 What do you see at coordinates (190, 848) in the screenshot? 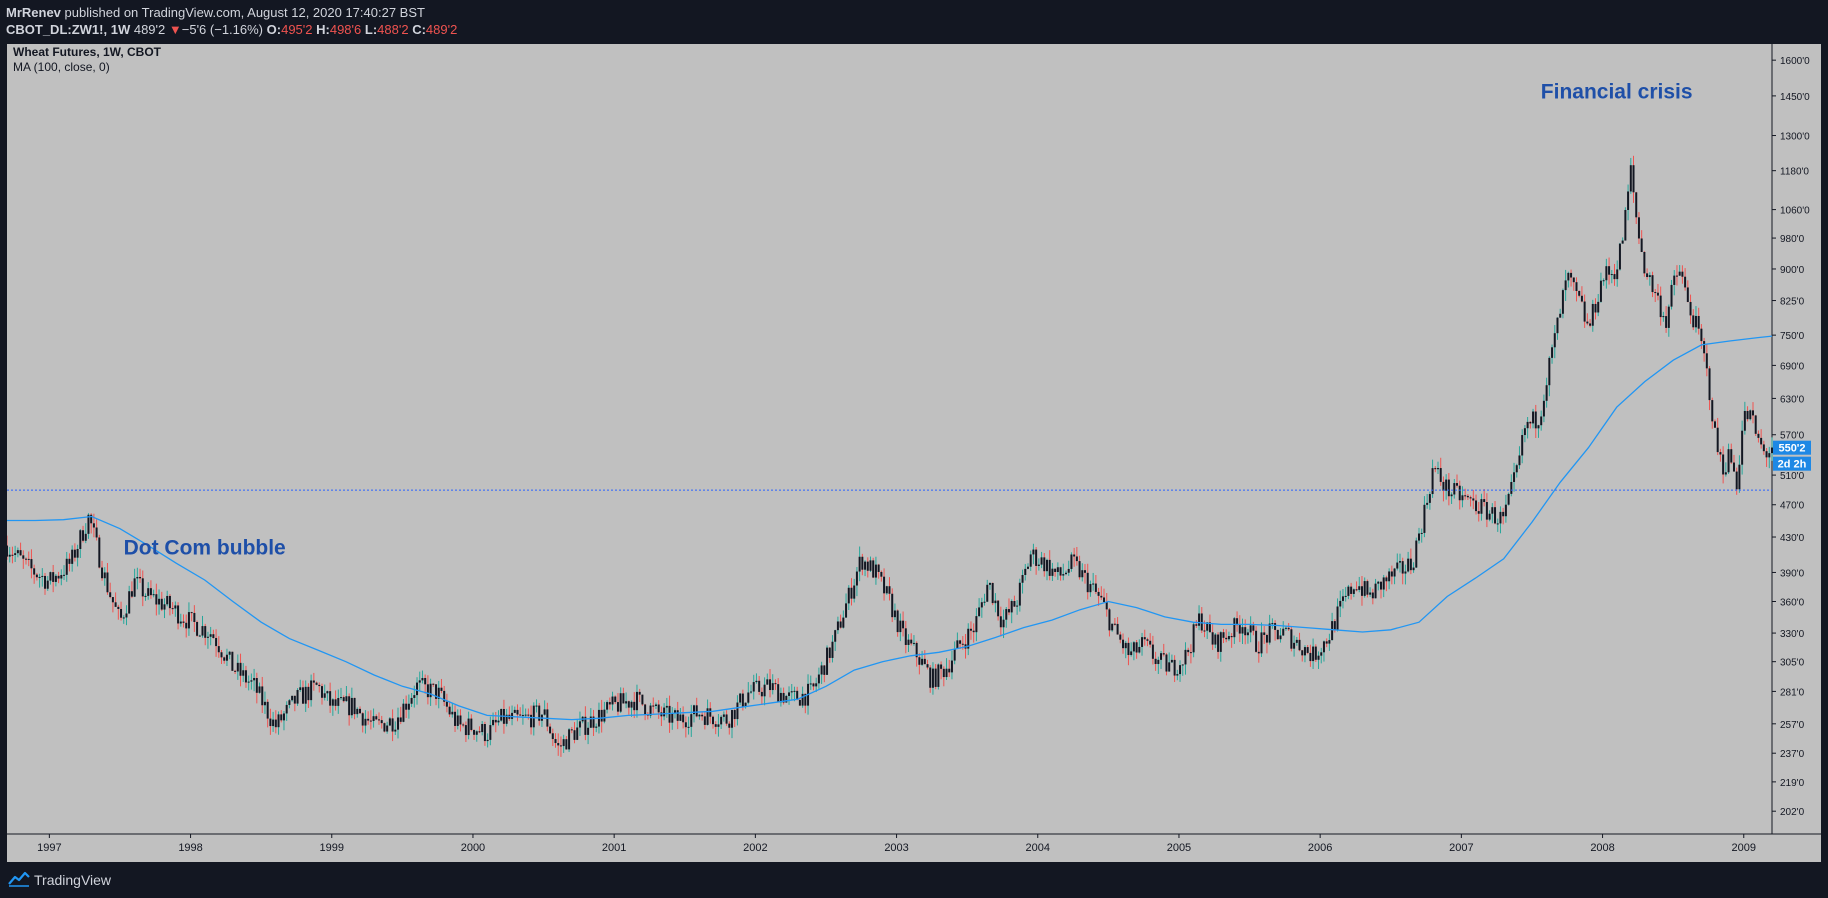
I see `time-tick-label: 1998` at bounding box center [190, 848].